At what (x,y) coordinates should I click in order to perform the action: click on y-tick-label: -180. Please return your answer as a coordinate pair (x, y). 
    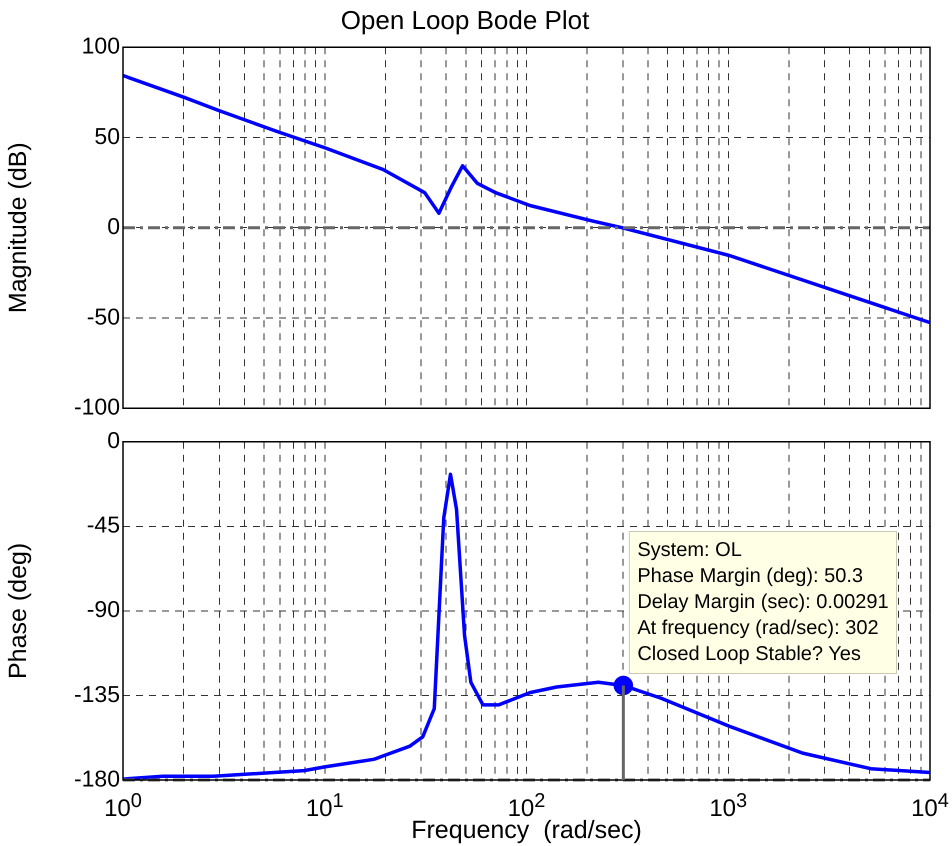
    Looking at the image, I should click on (97, 778).